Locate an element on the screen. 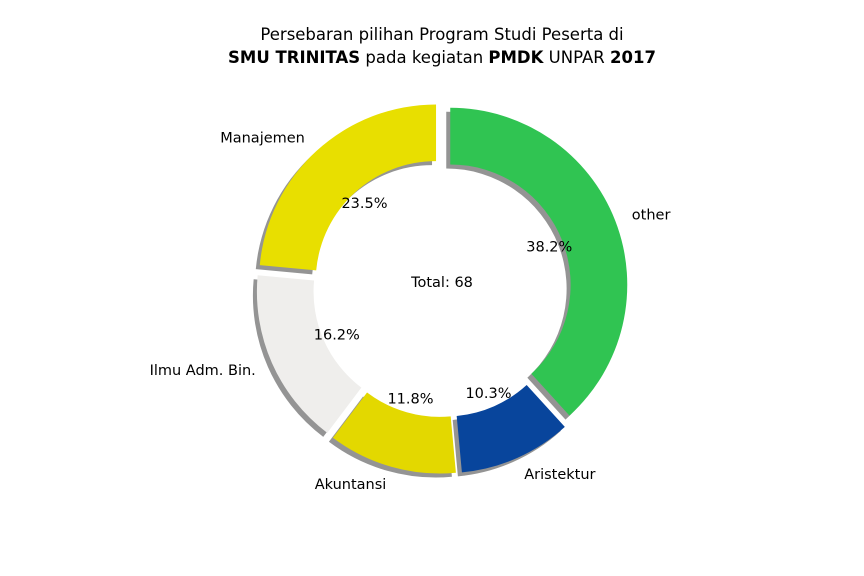 The width and height of the screenshot is (864, 576). percent-label-other: 38.2% is located at coordinates (549, 247).